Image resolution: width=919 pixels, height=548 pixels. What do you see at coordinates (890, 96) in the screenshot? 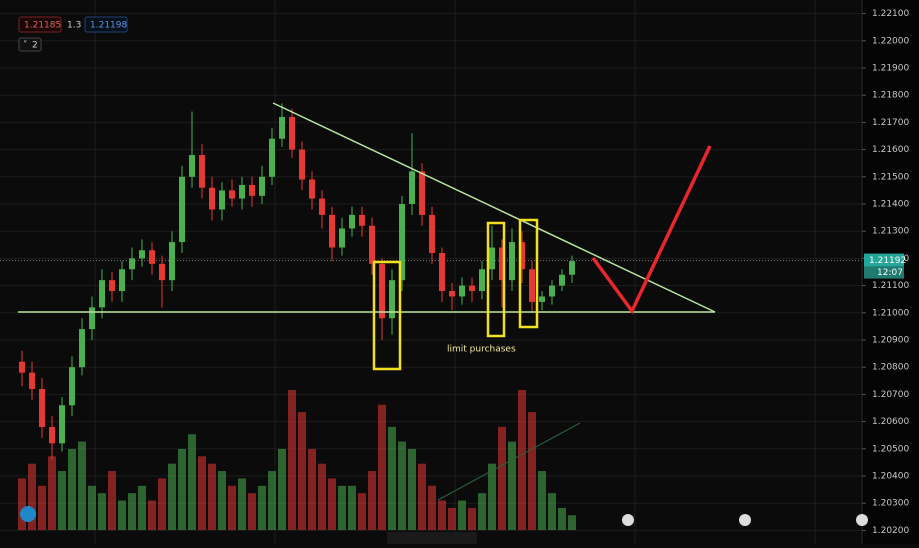
I see `y-tick-label: 1.21800` at bounding box center [890, 96].